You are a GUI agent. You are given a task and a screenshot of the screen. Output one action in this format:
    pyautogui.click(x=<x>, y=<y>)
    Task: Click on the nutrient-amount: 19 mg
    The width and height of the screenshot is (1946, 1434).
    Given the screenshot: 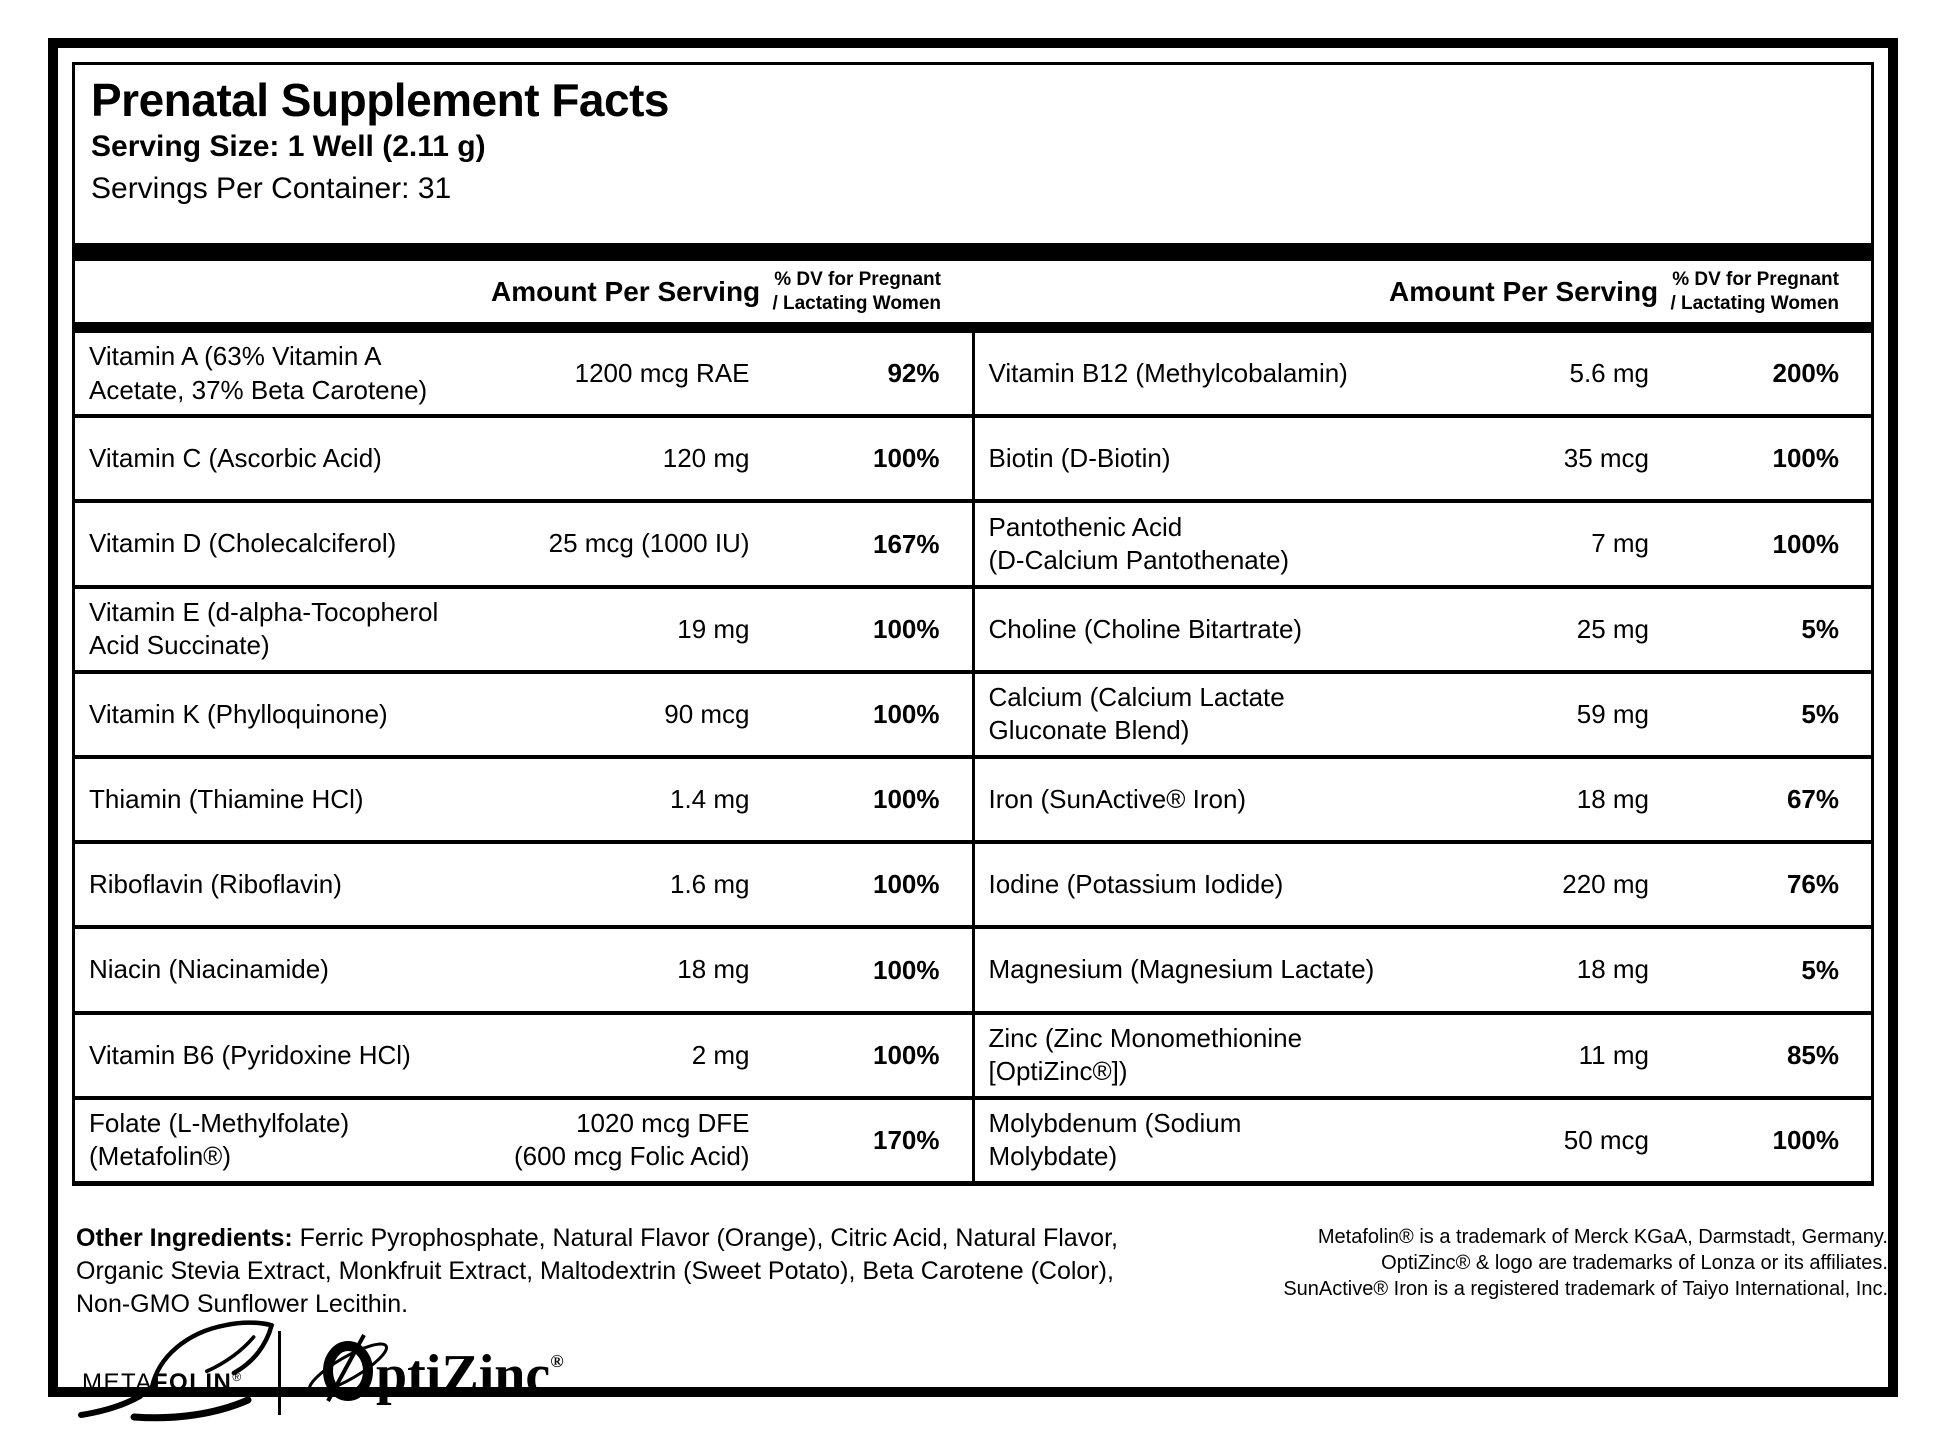 What is the action you would take?
    pyautogui.click(x=713, y=628)
    